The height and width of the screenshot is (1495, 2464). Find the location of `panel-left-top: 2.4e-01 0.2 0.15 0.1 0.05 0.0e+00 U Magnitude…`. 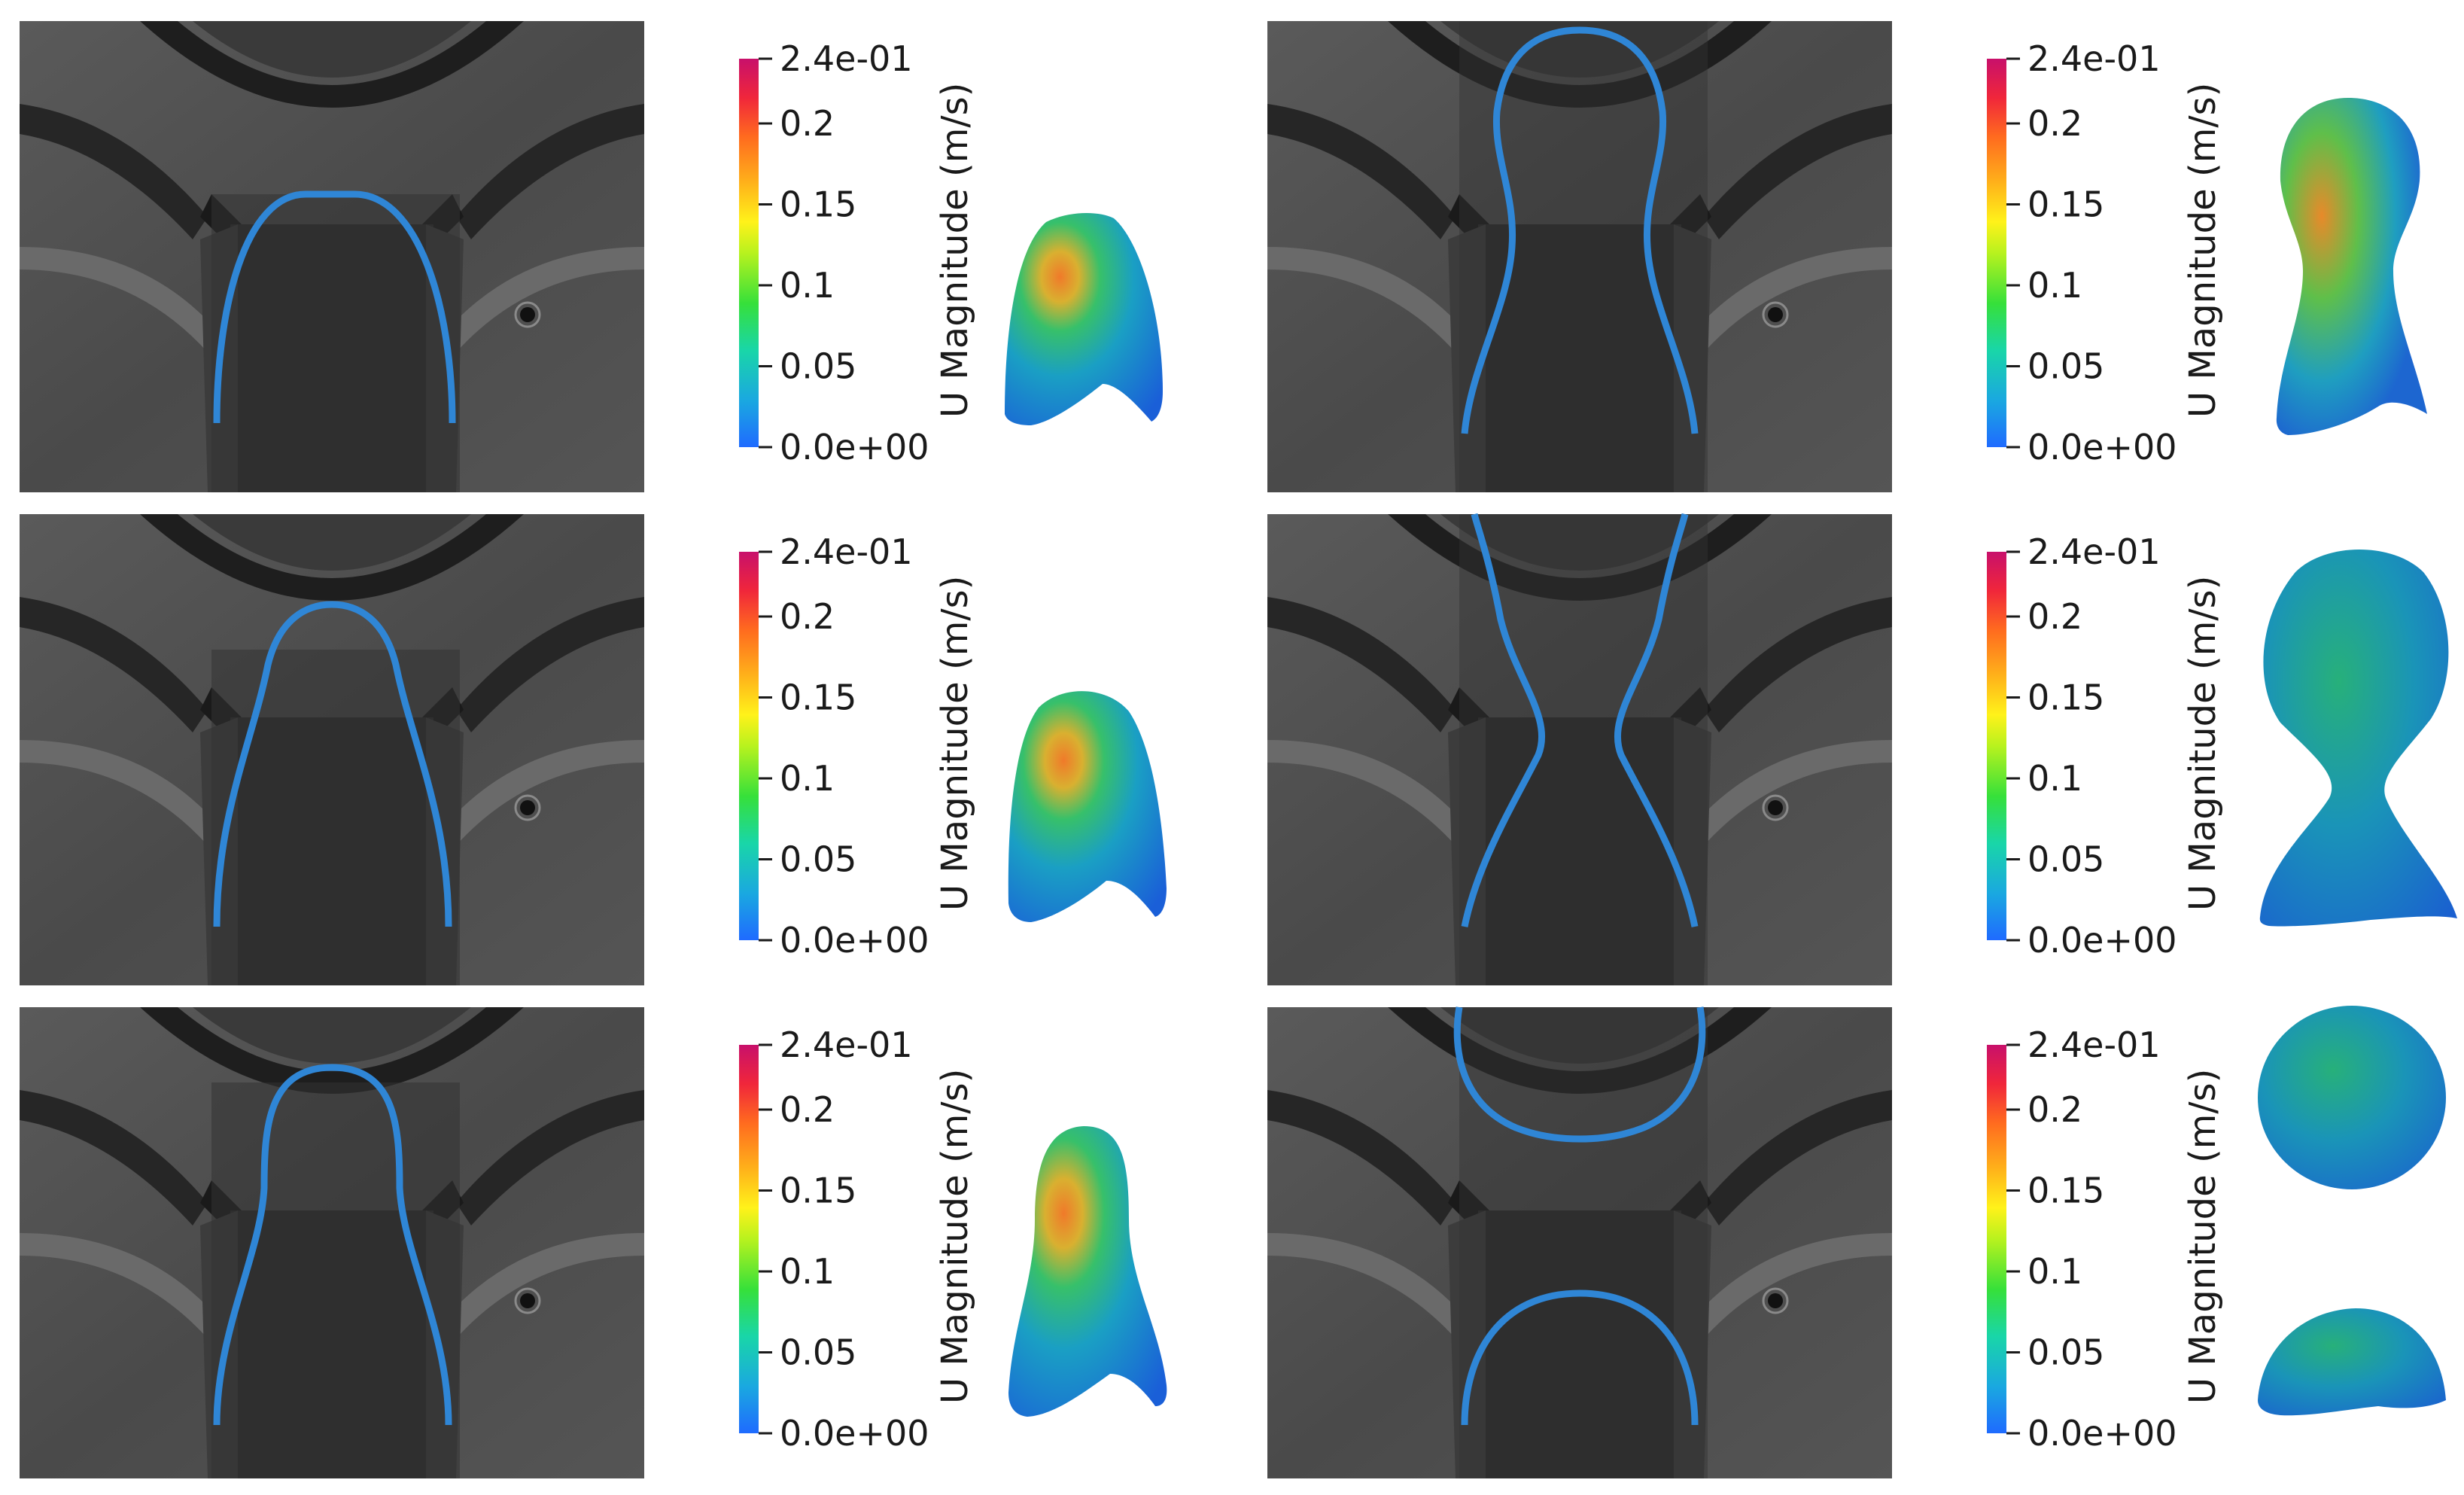

panel-left-top: 2.4e-01 0.2 0.15 0.1 0.05 0.0e+00 U Magnitude… is located at coordinates (590, 257).